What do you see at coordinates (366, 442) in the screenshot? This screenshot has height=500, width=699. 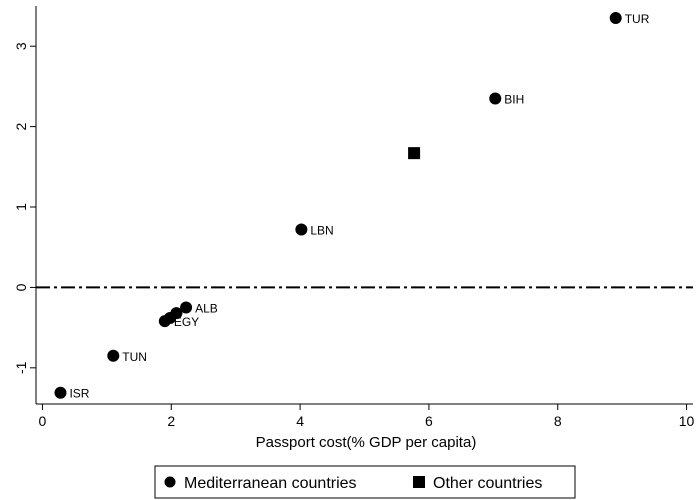 I see `x-axis-title: Passport cost(% GDP per capita)` at bounding box center [366, 442].